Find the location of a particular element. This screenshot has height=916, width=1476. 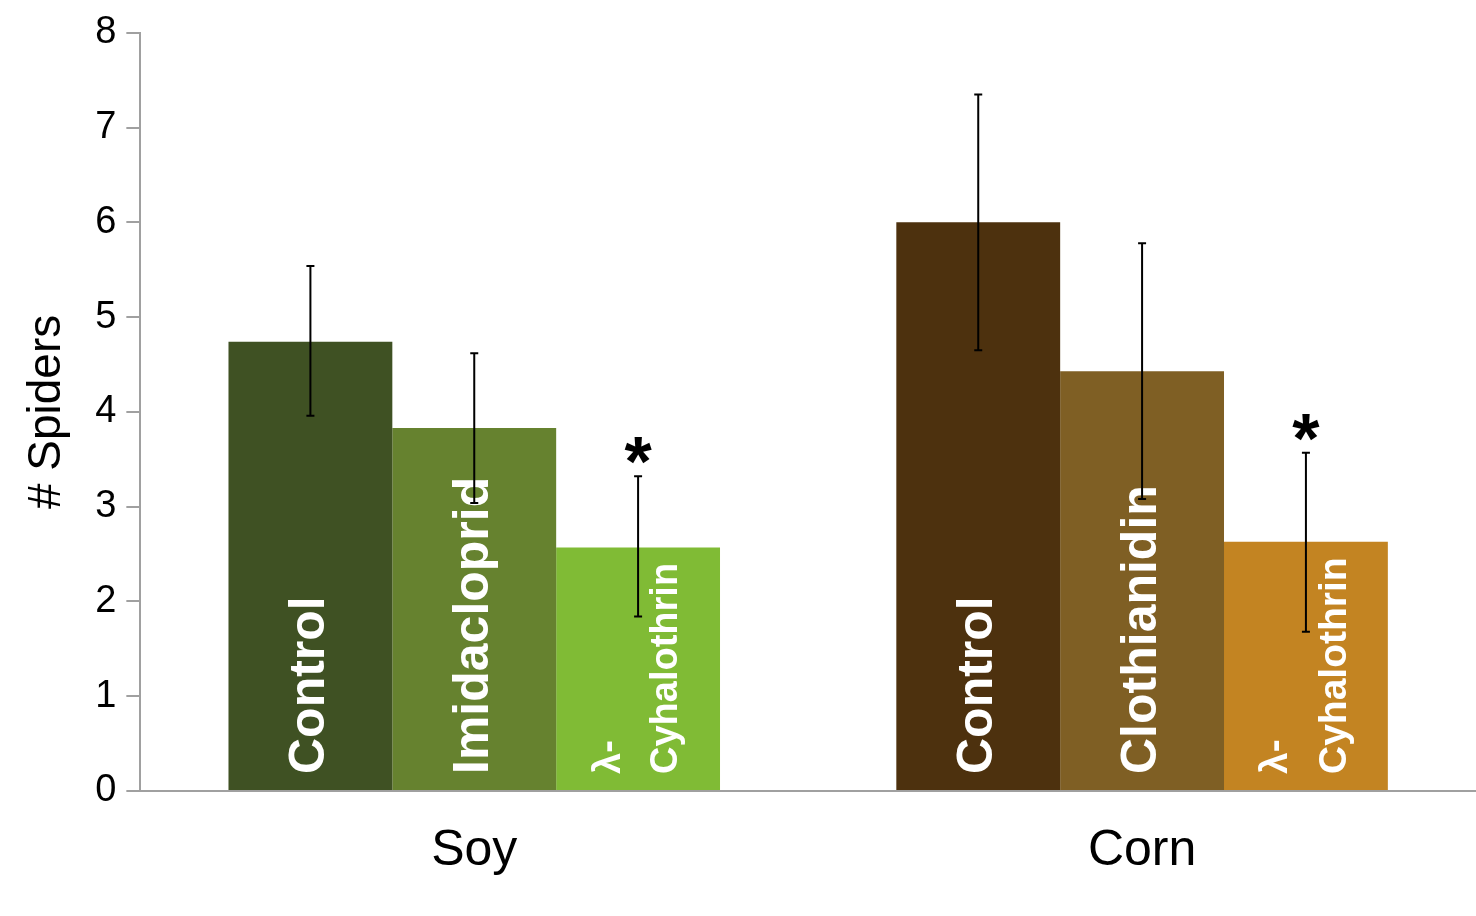

data-label: Clothianidin is located at coordinates (1138, 629).